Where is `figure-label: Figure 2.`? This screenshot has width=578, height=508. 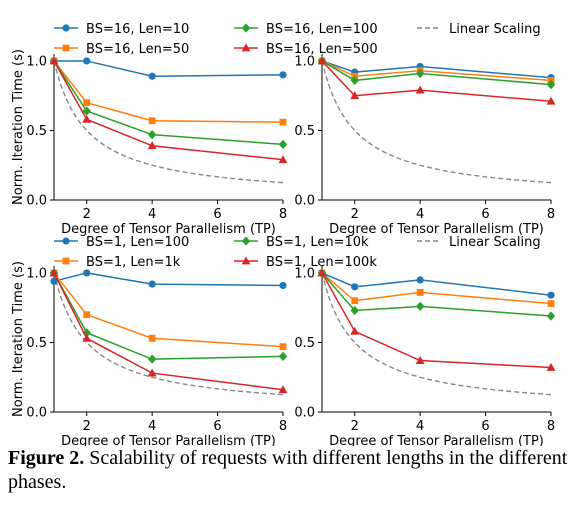 figure-label: Figure 2. is located at coordinates (46, 458).